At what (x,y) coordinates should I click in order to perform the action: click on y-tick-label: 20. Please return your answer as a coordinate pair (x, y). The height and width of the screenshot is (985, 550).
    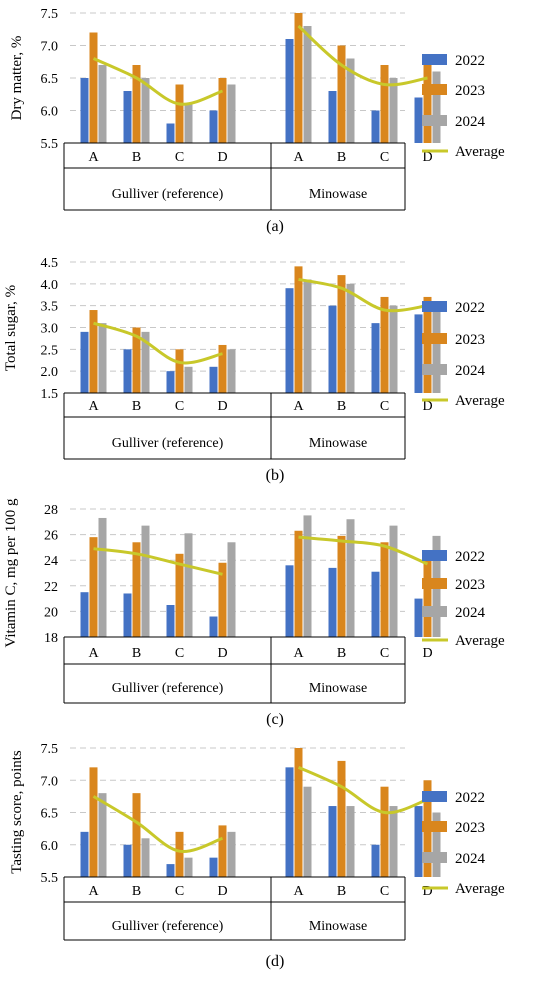
    Looking at the image, I should click on (51, 612).